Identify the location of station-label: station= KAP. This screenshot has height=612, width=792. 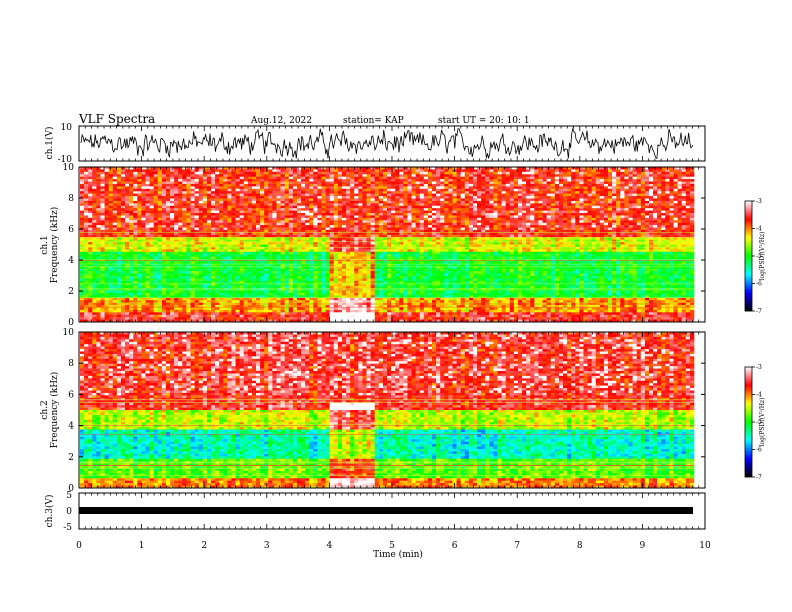
(373, 121).